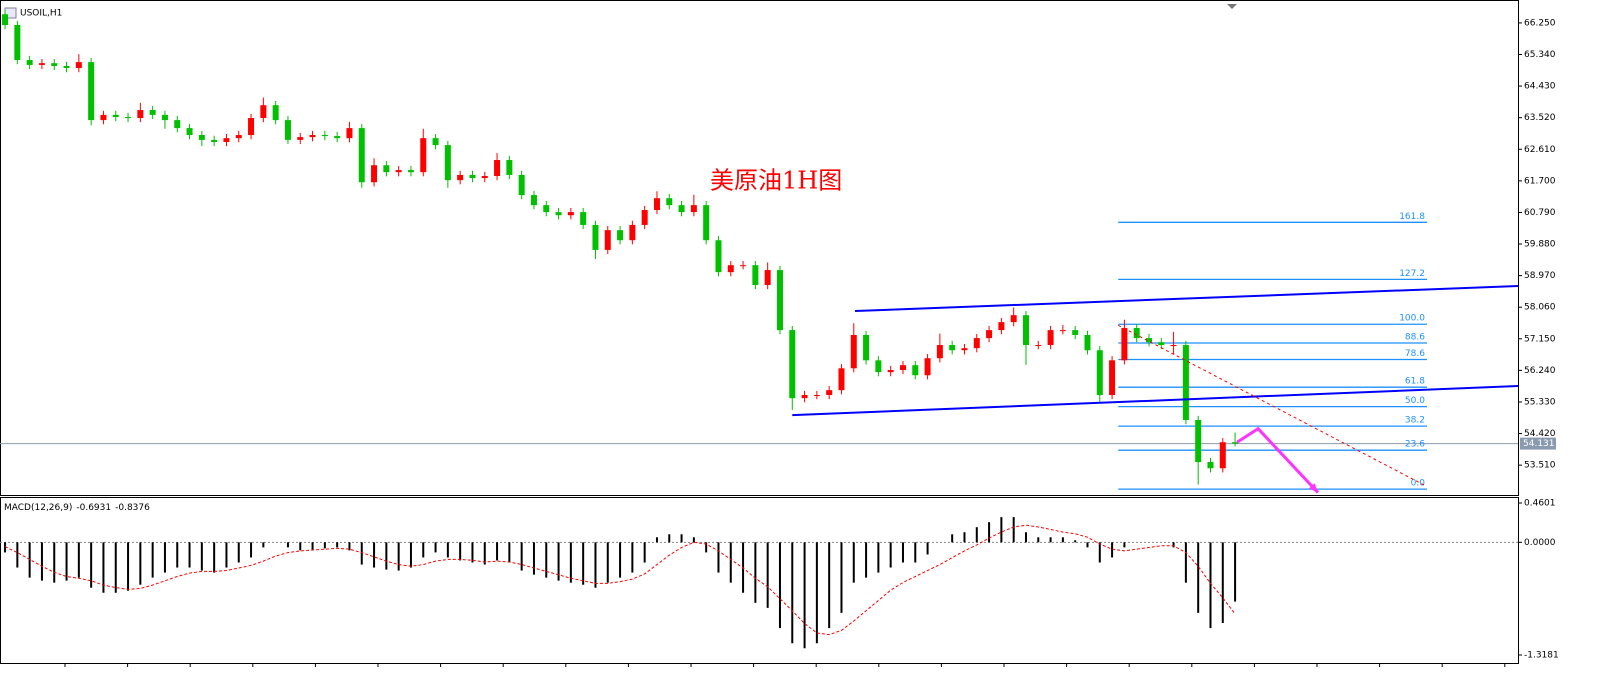  I want to click on fib-label: 23.6, so click(1415, 445).